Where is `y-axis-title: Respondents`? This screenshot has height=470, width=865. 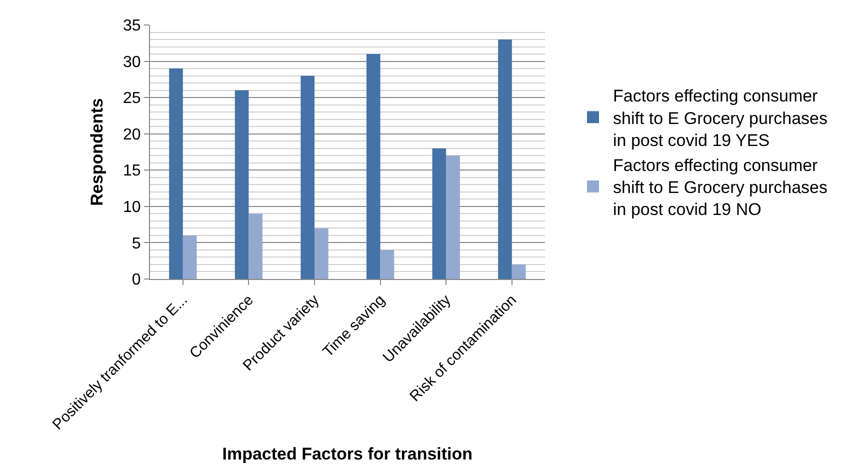
y-axis-title: Respondents is located at coordinates (97, 152).